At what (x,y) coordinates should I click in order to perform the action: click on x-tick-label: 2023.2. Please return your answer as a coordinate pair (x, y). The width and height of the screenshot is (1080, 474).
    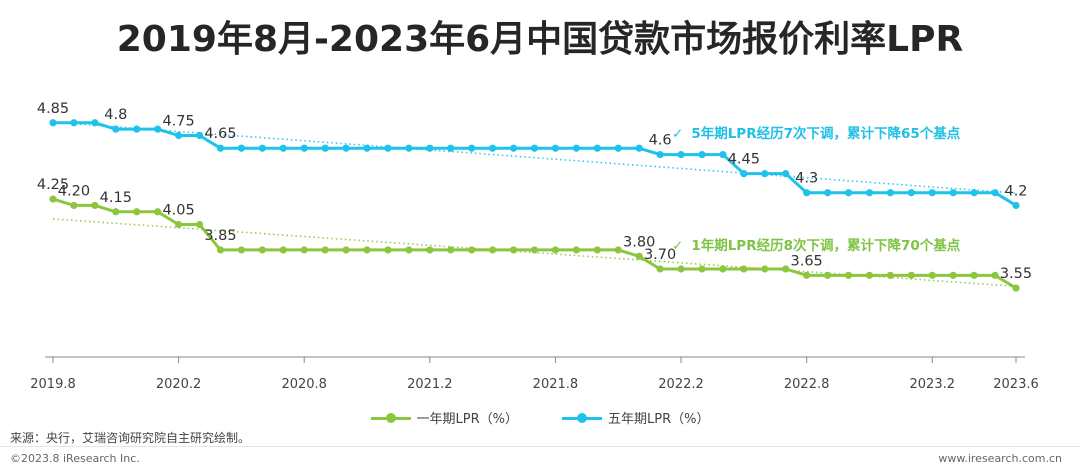
    Looking at the image, I should click on (933, 384).